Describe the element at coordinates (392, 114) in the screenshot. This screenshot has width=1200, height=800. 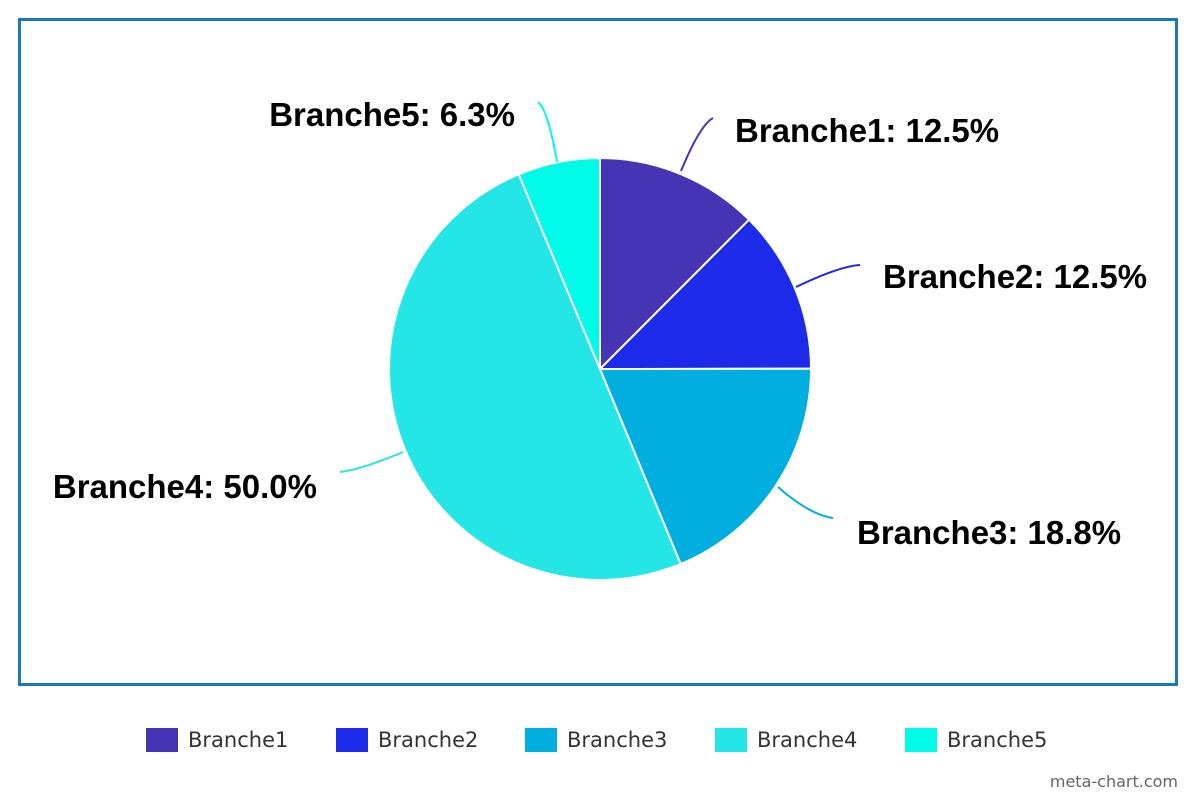
I see `slice-label-branche5: Branche5: 6.3%` at that location.